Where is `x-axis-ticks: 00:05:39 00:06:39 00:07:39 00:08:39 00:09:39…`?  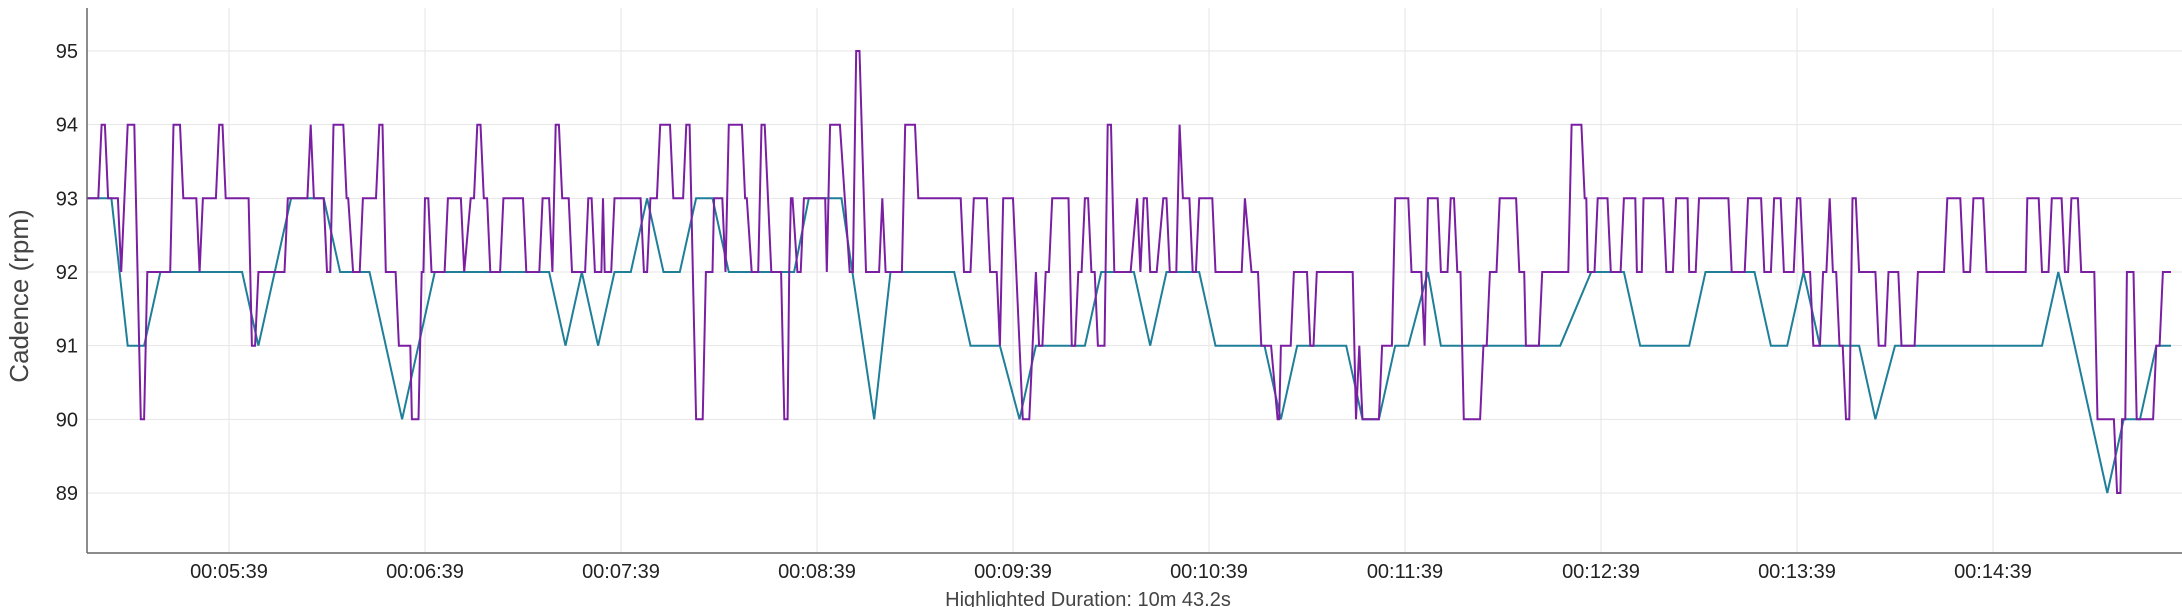
x-axis-ticks: 00:05:39 00:06:39 00:07:39 00:08:39 00:09:39… is located at coordinates (1111, 572).